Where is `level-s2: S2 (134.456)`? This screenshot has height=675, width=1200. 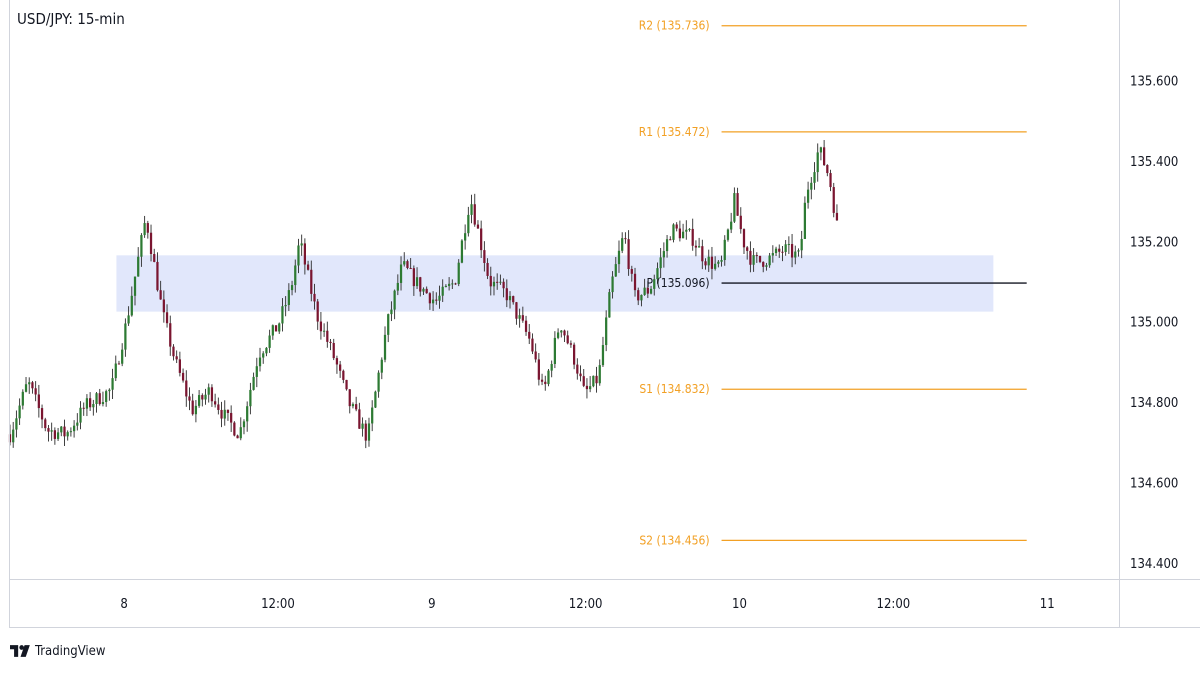 level-s2: S2 (134.456) is located at coordinates (833, 540).